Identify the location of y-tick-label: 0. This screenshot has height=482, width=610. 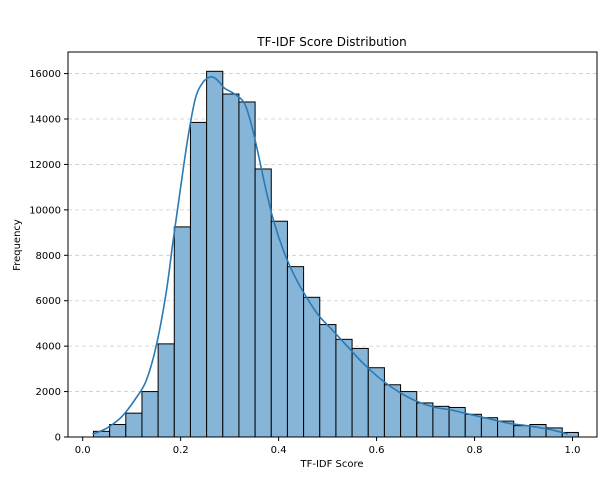
(58, 438).